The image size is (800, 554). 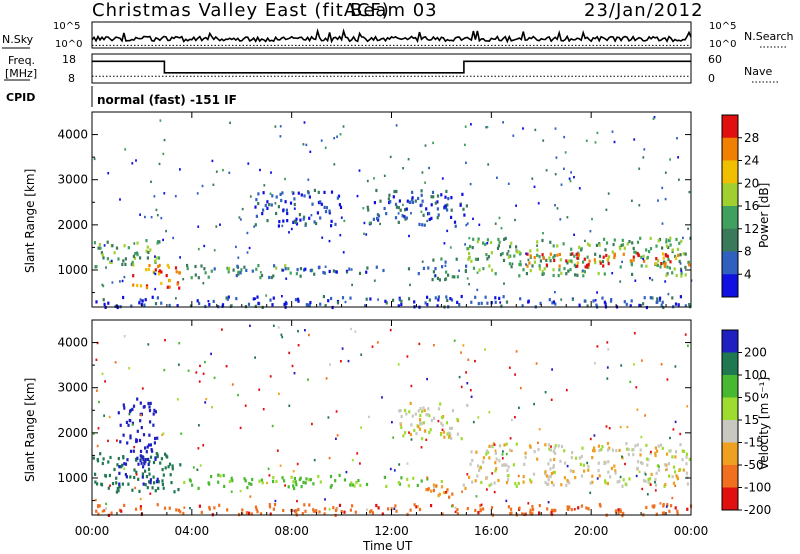 I want to click on velocity-y-label: Slant Range [km], so click(x=30, y=430).